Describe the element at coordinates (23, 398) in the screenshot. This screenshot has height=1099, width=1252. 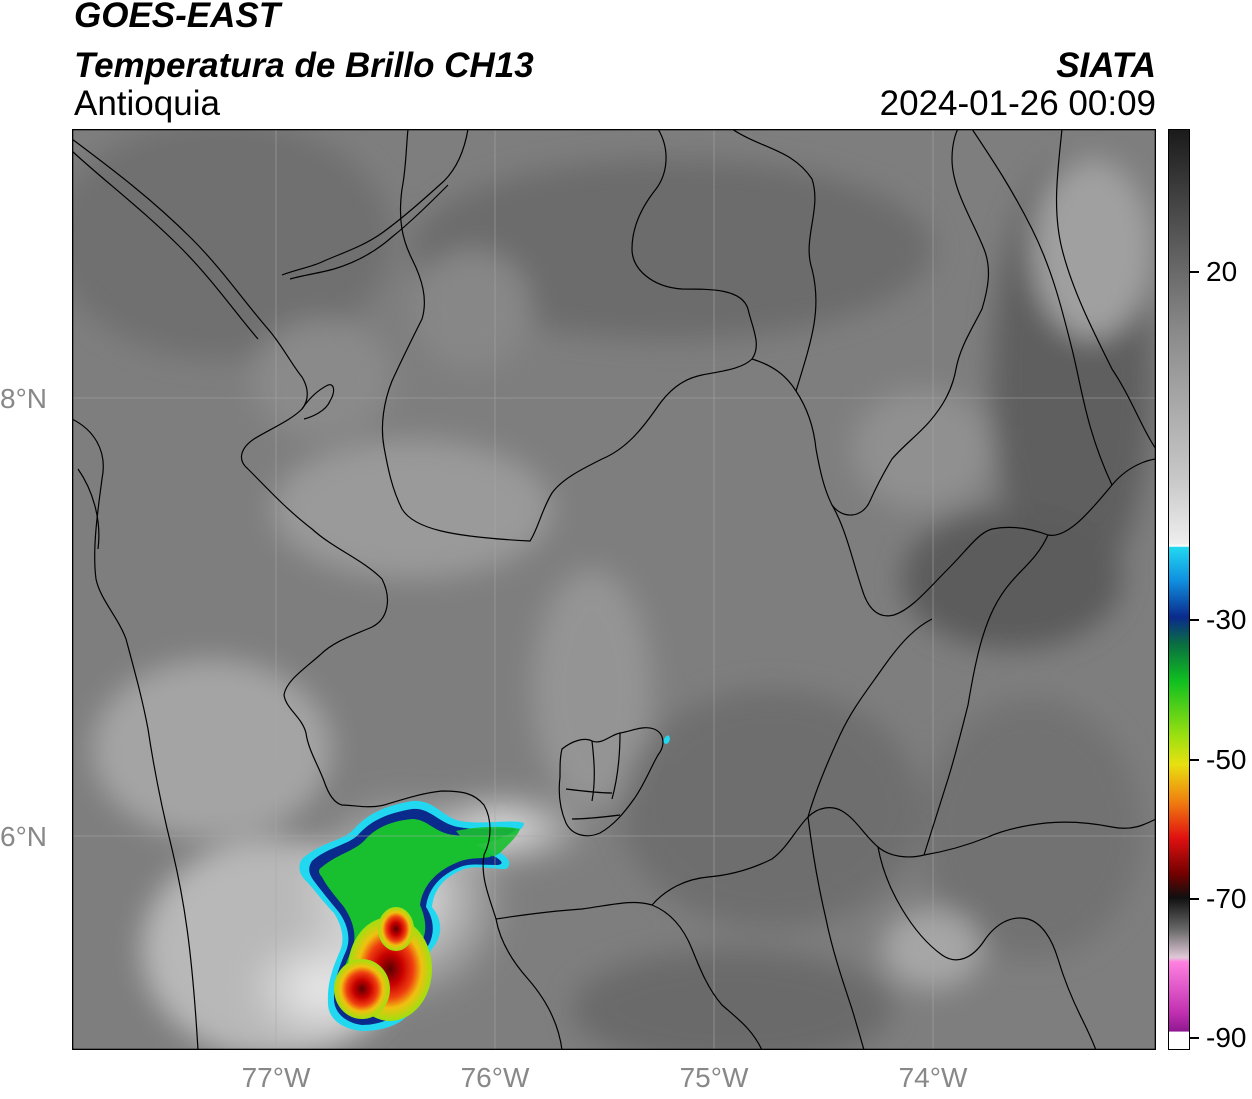
I see `lat-label-8n: 8°N` at that location.